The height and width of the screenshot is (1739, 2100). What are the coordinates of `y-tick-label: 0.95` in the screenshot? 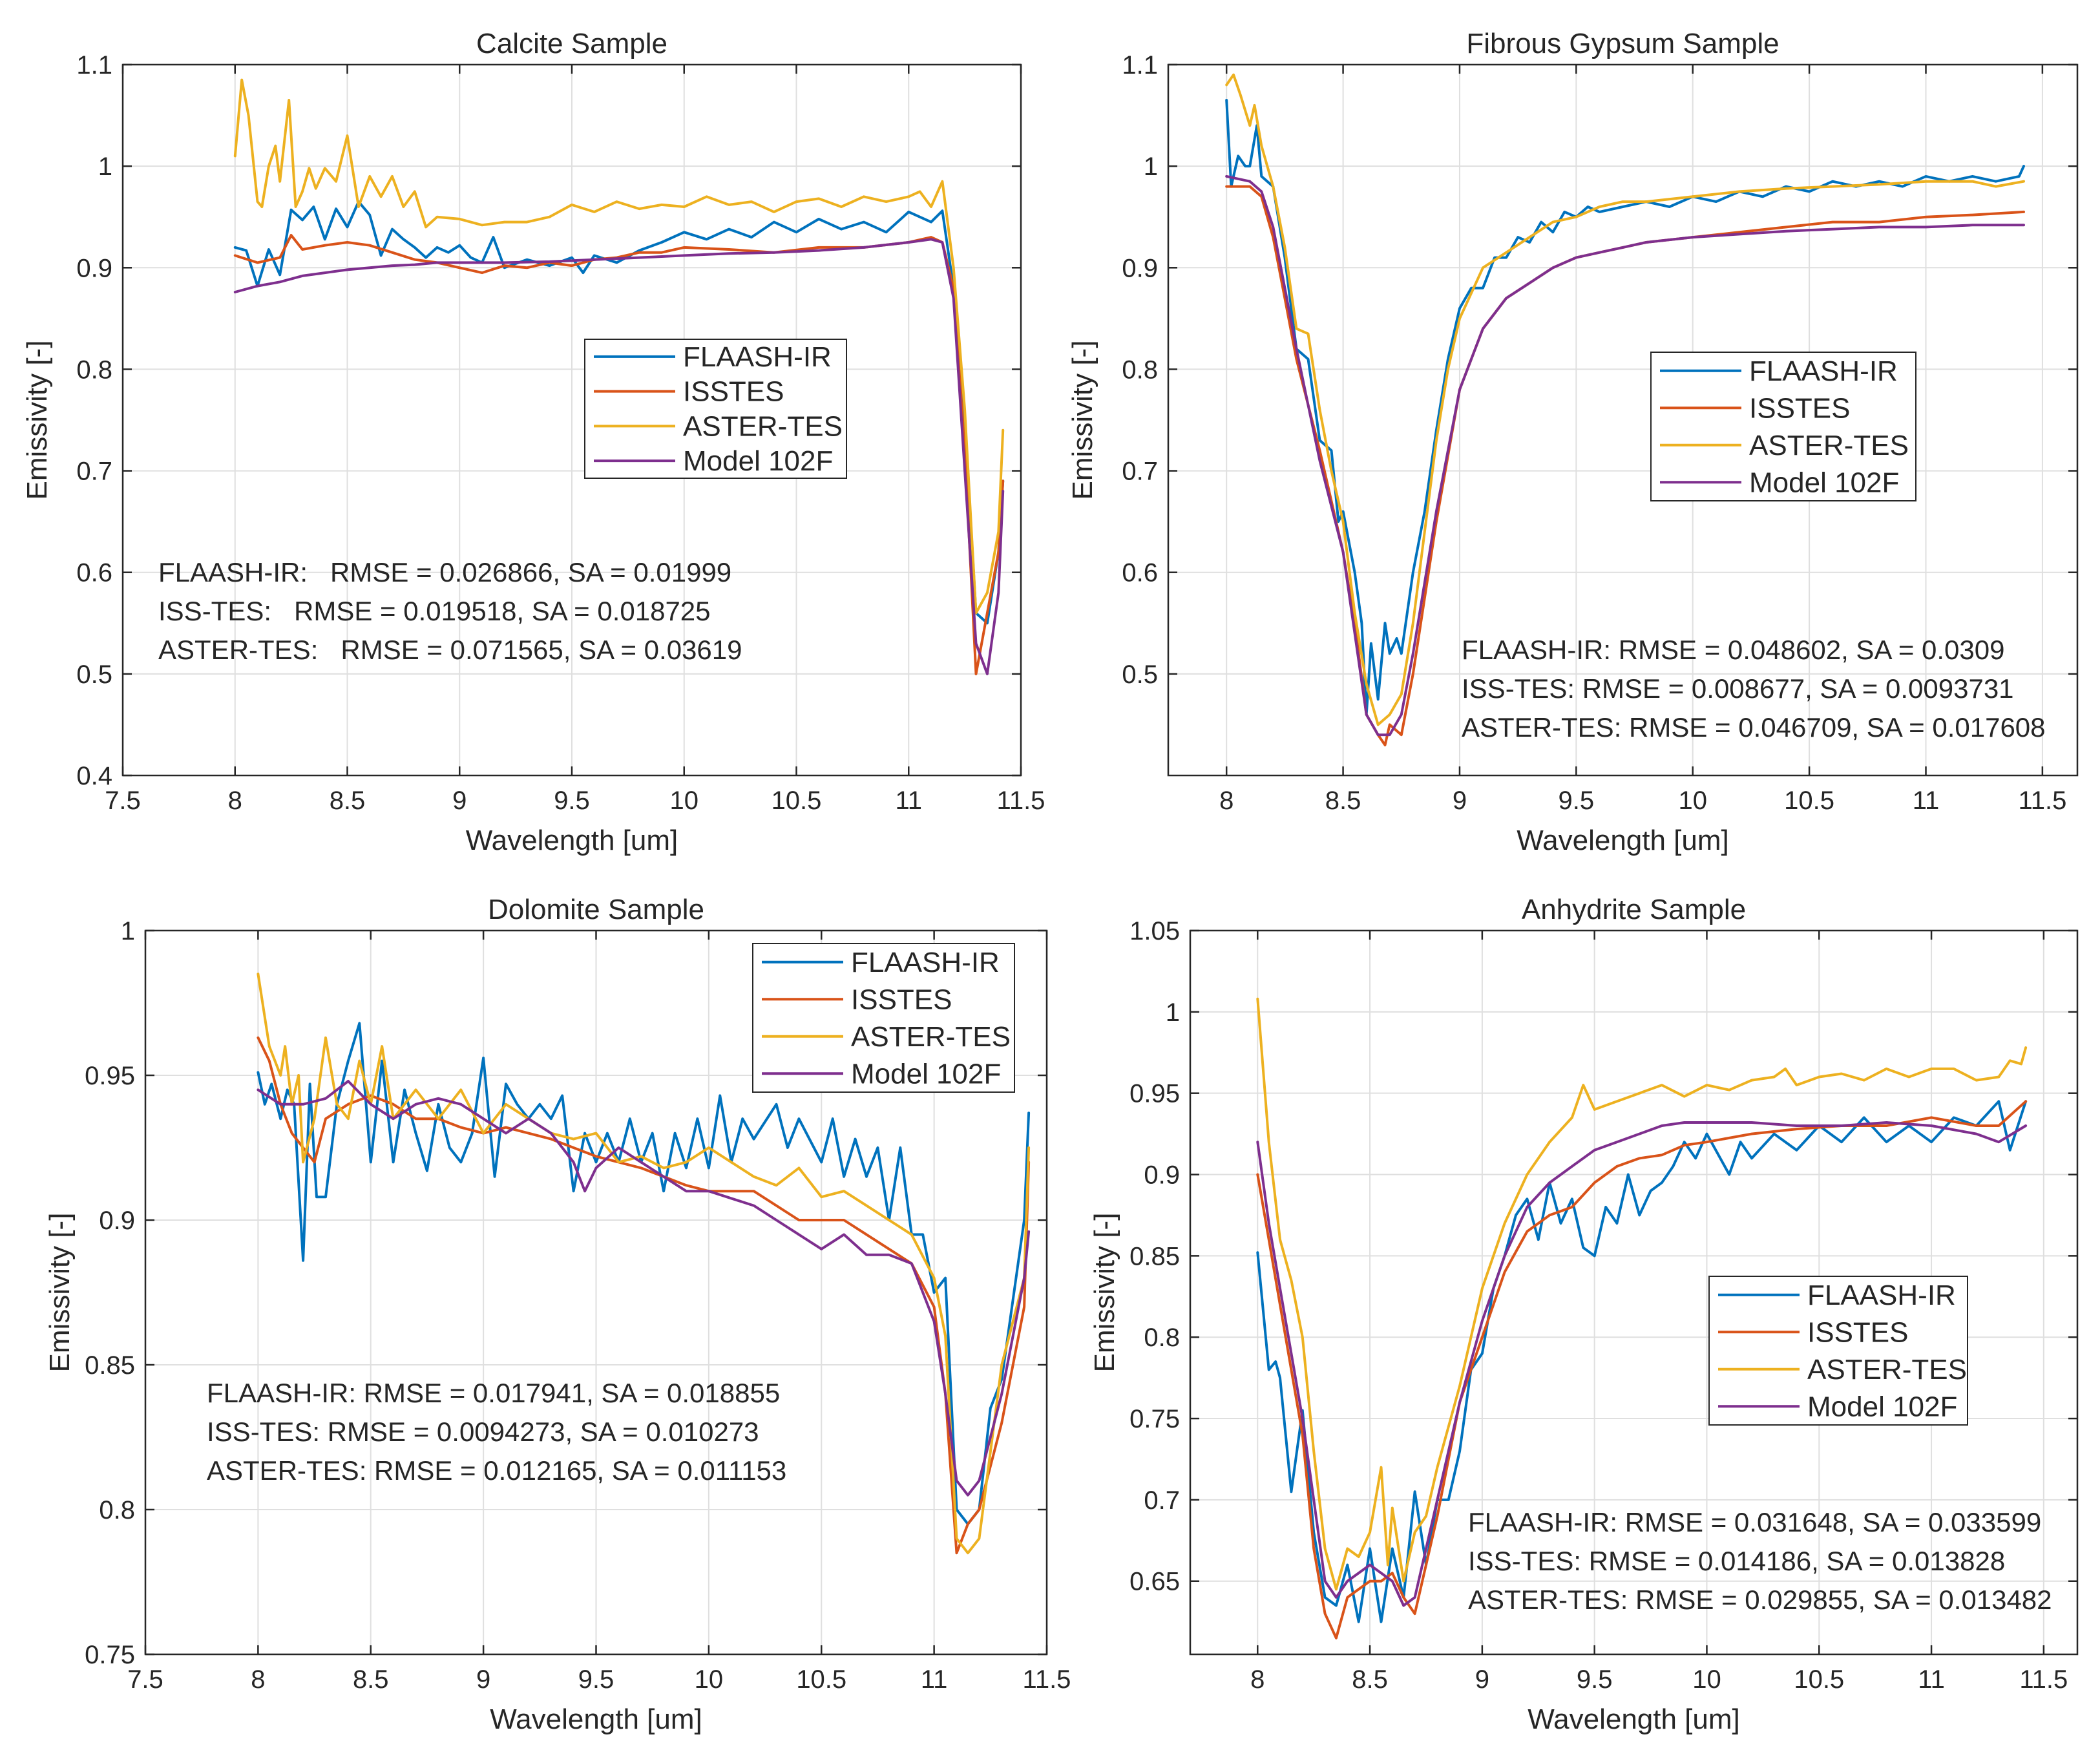 It's located at (1155, 1094).